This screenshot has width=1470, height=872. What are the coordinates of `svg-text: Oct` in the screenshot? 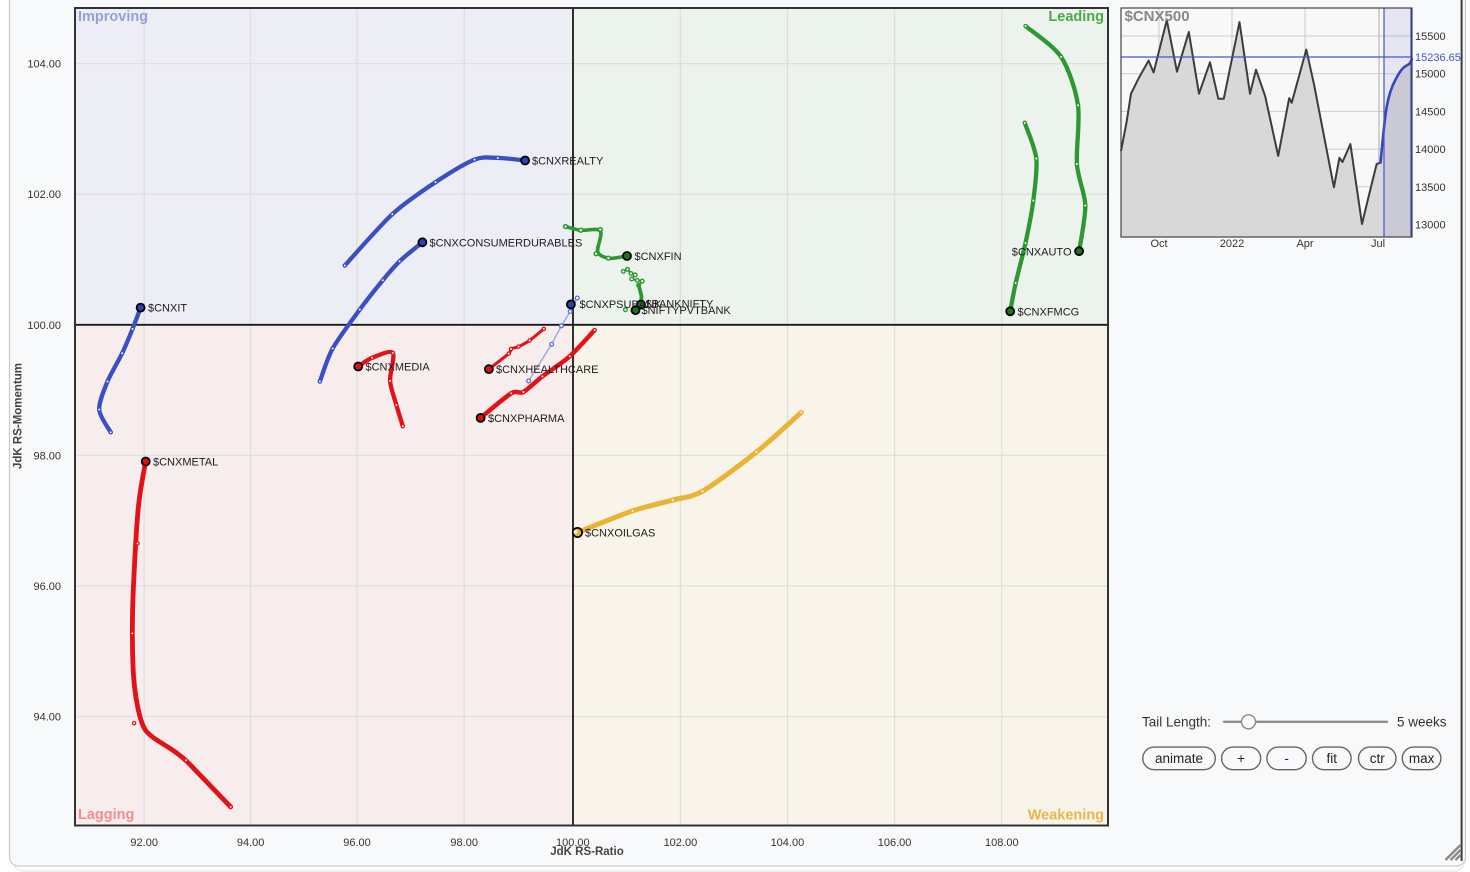 It's located at (1158, 244).